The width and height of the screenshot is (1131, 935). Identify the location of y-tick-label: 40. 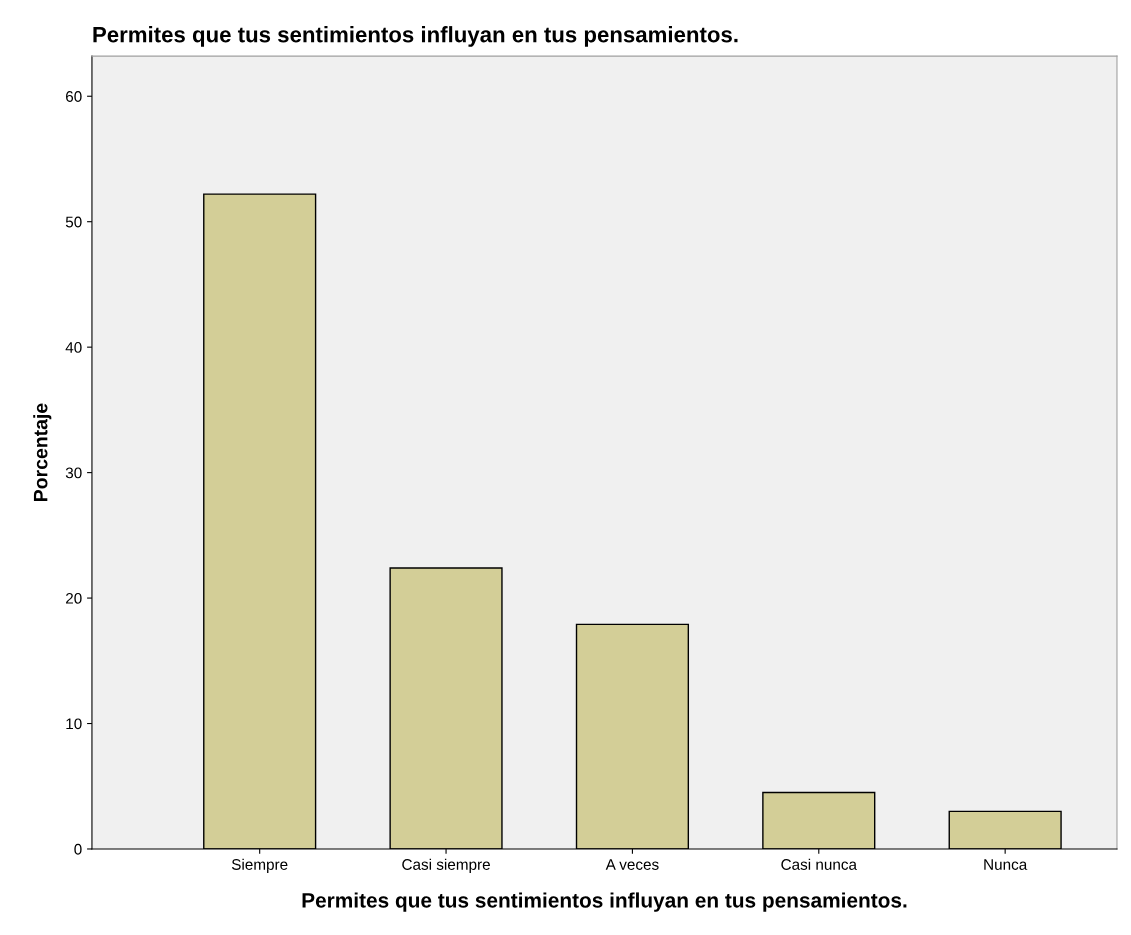
(73, 347).